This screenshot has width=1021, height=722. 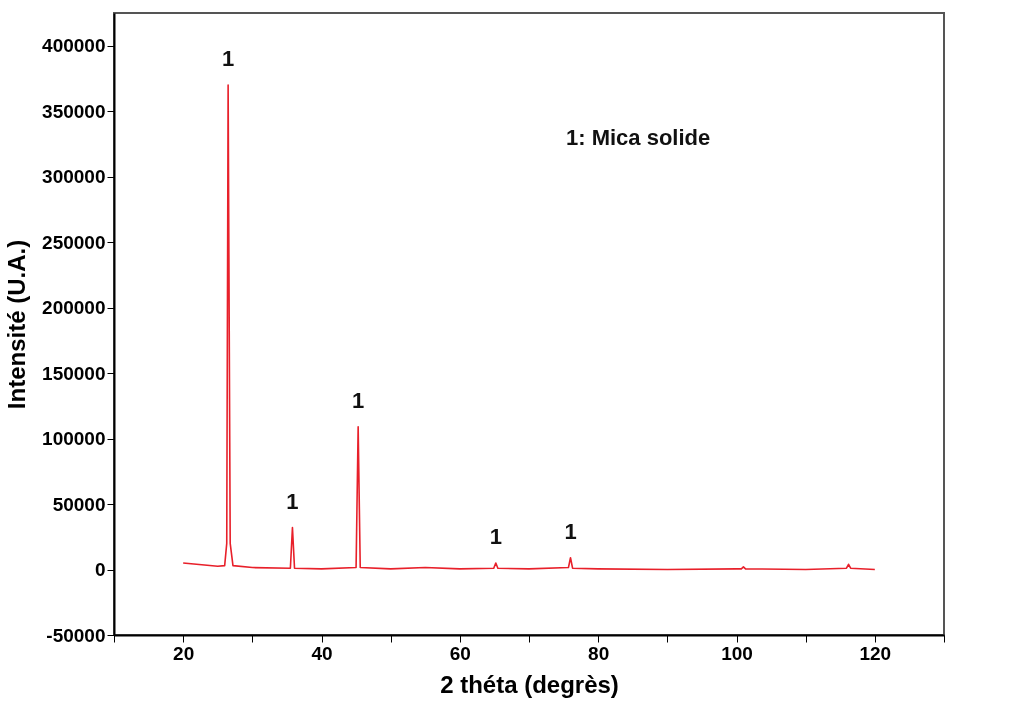 What do you see at coordinates (460, 653) in the screenshot?
I see `x-tick-label: 60` at bounding box center [460, 653].